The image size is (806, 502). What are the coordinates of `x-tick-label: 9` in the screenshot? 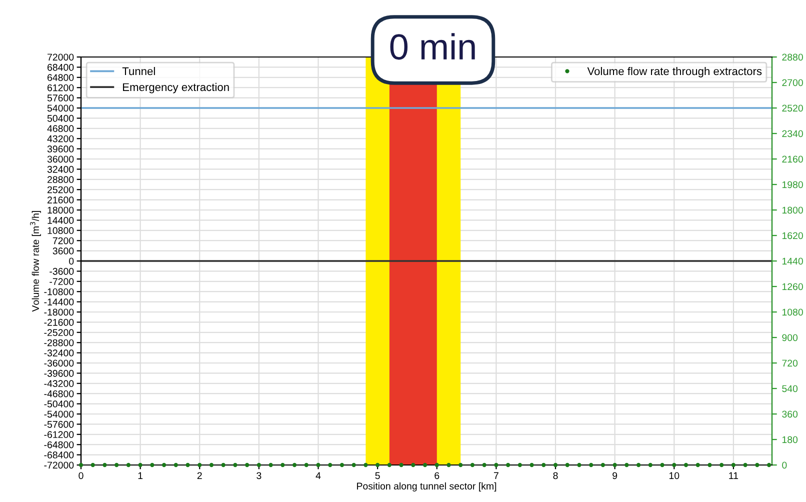 It's located at (615, 476).